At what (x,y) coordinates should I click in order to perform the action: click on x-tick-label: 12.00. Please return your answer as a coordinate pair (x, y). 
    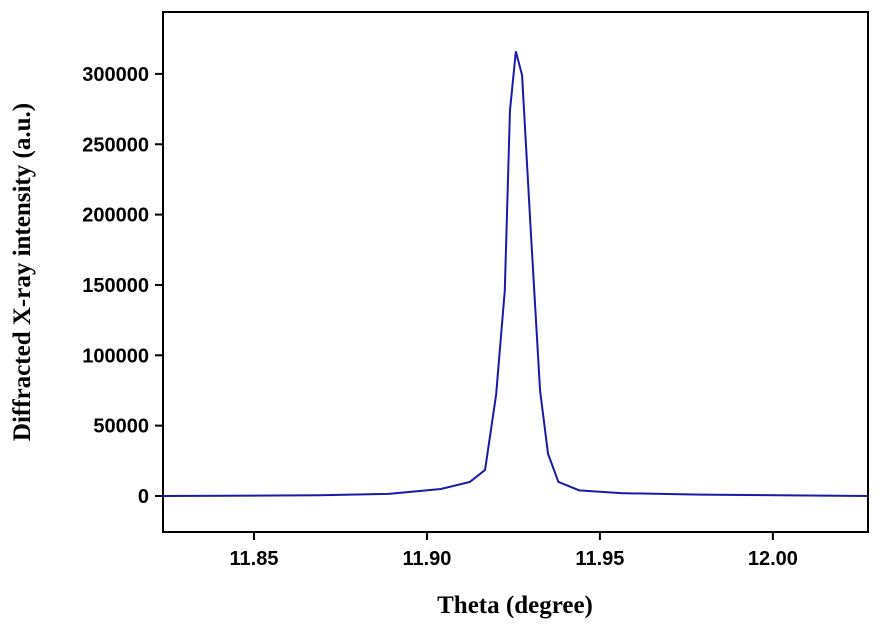
    Looking at the image, I should click on (773, 559).